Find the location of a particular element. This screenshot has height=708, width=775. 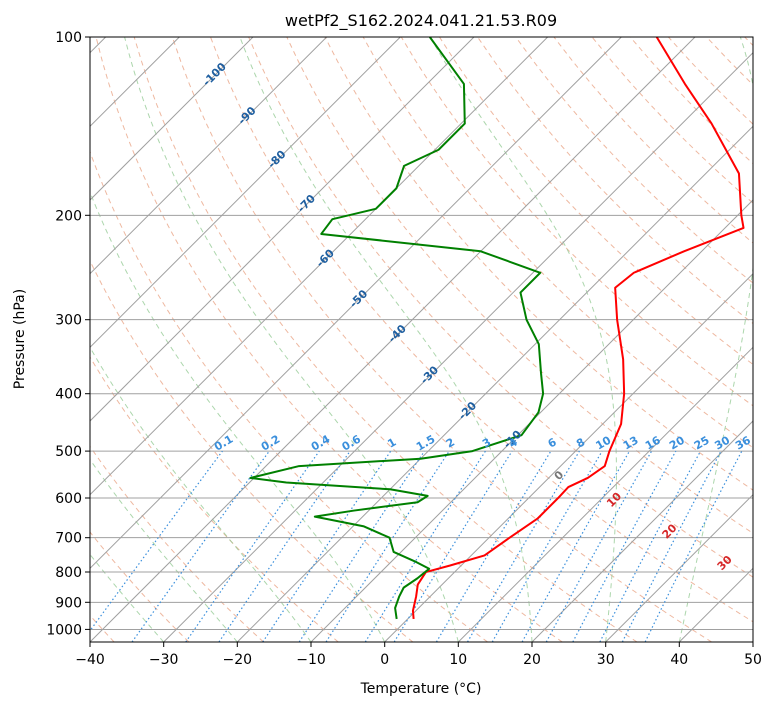

y-tick-label: 100 is located at coordinates (68, 38).